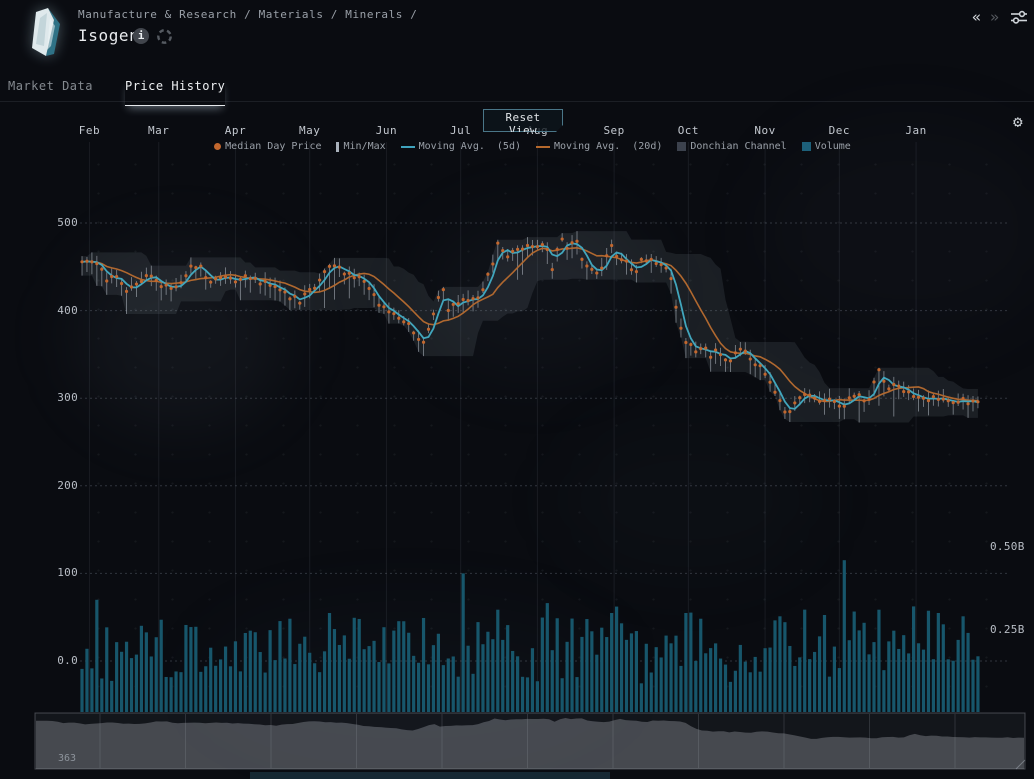 The width and height of the screenshot is (1034, 779). Describe the element at coordinates (109, 35) in the screenshot. I see `page-title: Isogen` at that location.